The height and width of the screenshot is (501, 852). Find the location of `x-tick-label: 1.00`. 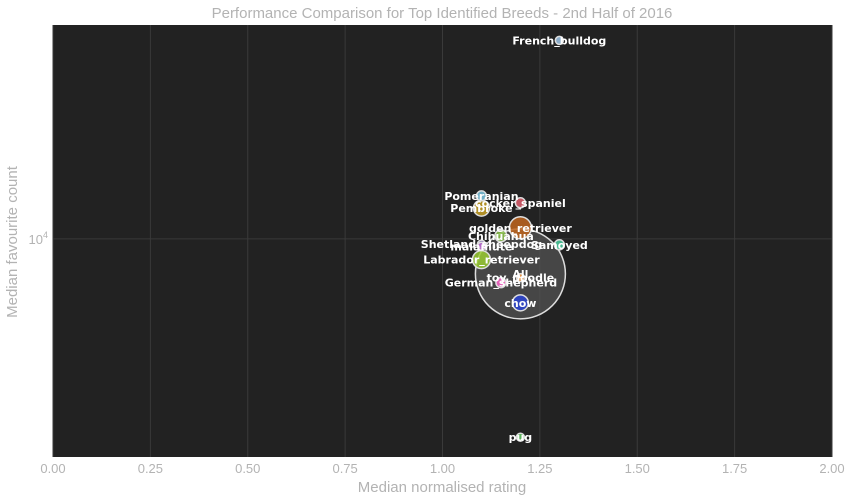

x-tick-label: 1.00 is located at coordinates (442, 468).